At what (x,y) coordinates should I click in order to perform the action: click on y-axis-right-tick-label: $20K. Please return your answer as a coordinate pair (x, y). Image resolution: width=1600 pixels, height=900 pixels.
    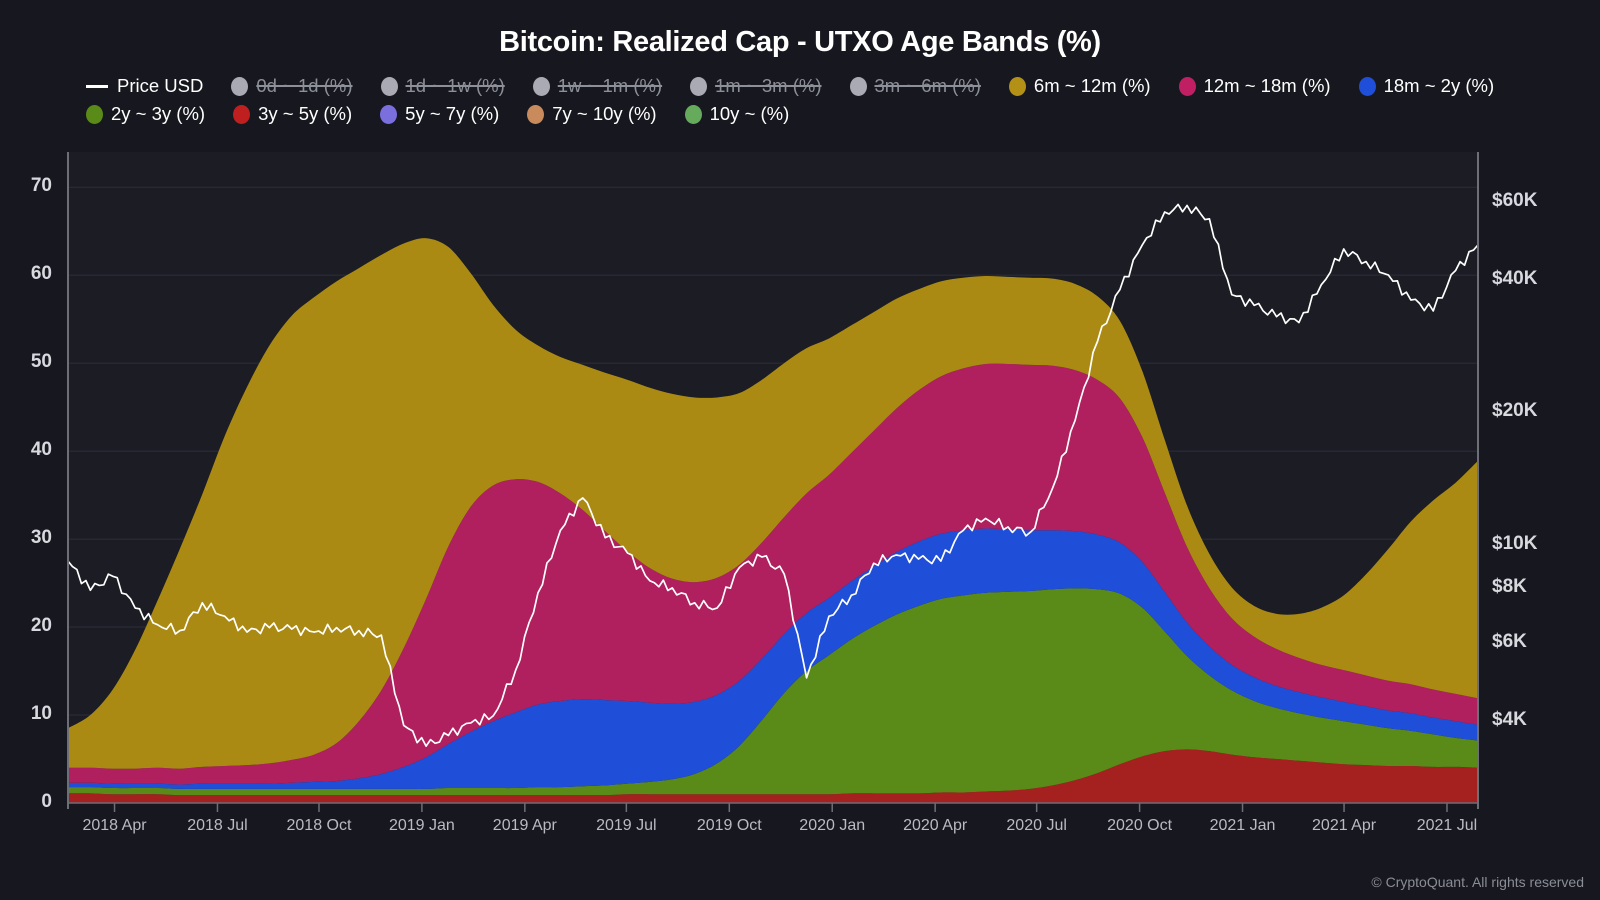
    Looking at the image, I should click on (1515, 411).